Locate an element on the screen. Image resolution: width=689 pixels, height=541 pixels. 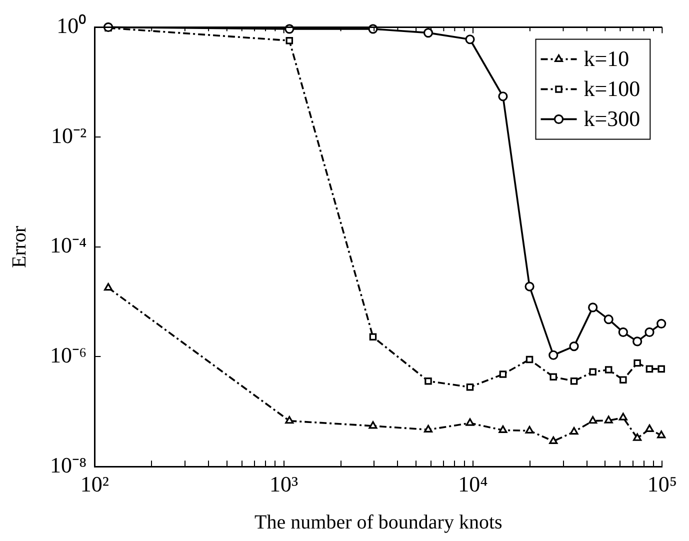
x-axis-title: The number of boundary knots is located at coordinates (378, 522).